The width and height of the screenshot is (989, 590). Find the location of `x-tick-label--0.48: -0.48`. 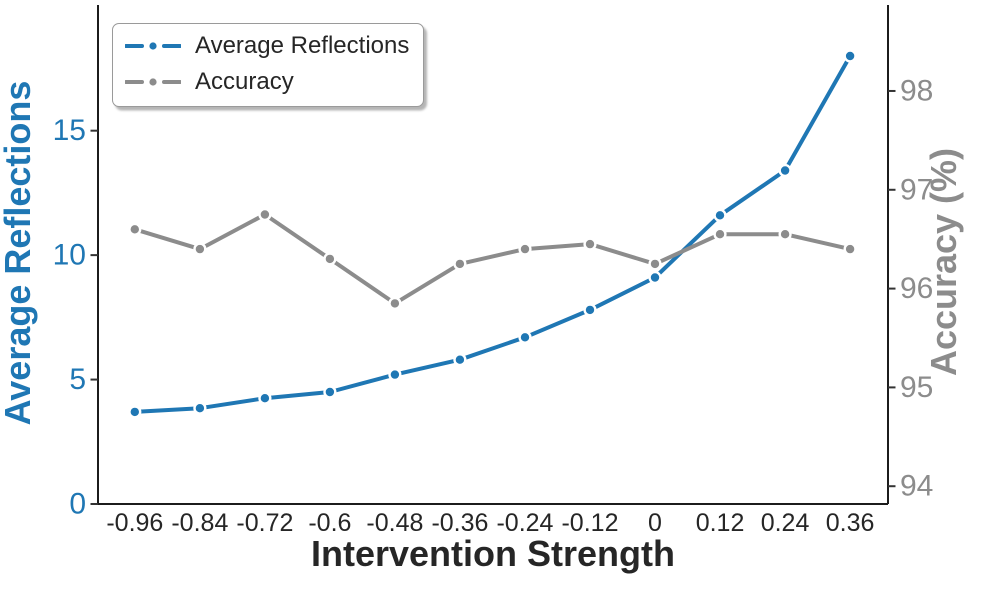

x-tick-label--0.48: -0.48 is located at coordinates (394, 523).